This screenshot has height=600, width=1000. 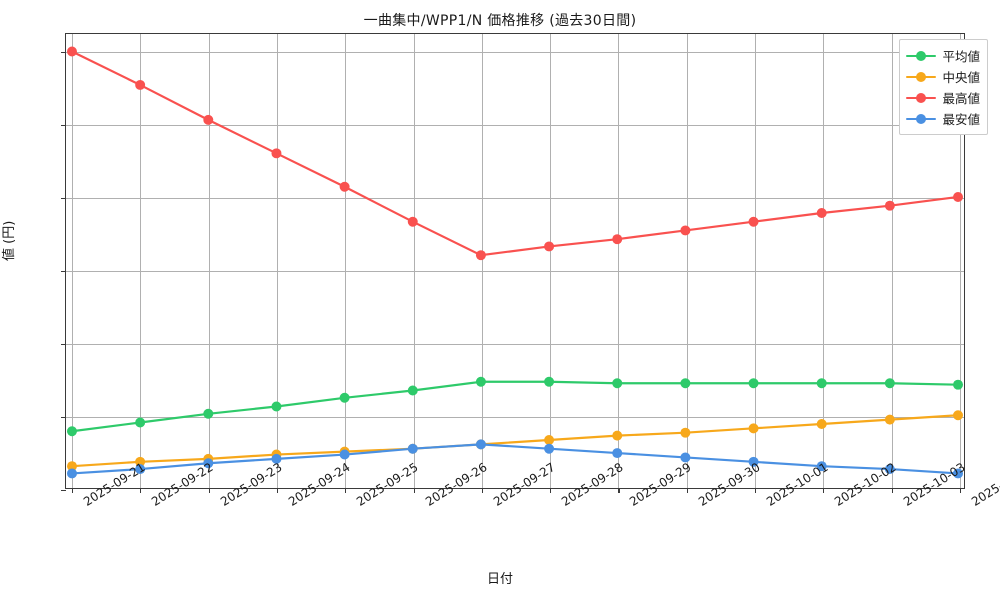 What do you see at coordinates (797, 484) in the screenshot?
I see `x-tick-label: 2025-10-01` at bounding box center [797, 484].